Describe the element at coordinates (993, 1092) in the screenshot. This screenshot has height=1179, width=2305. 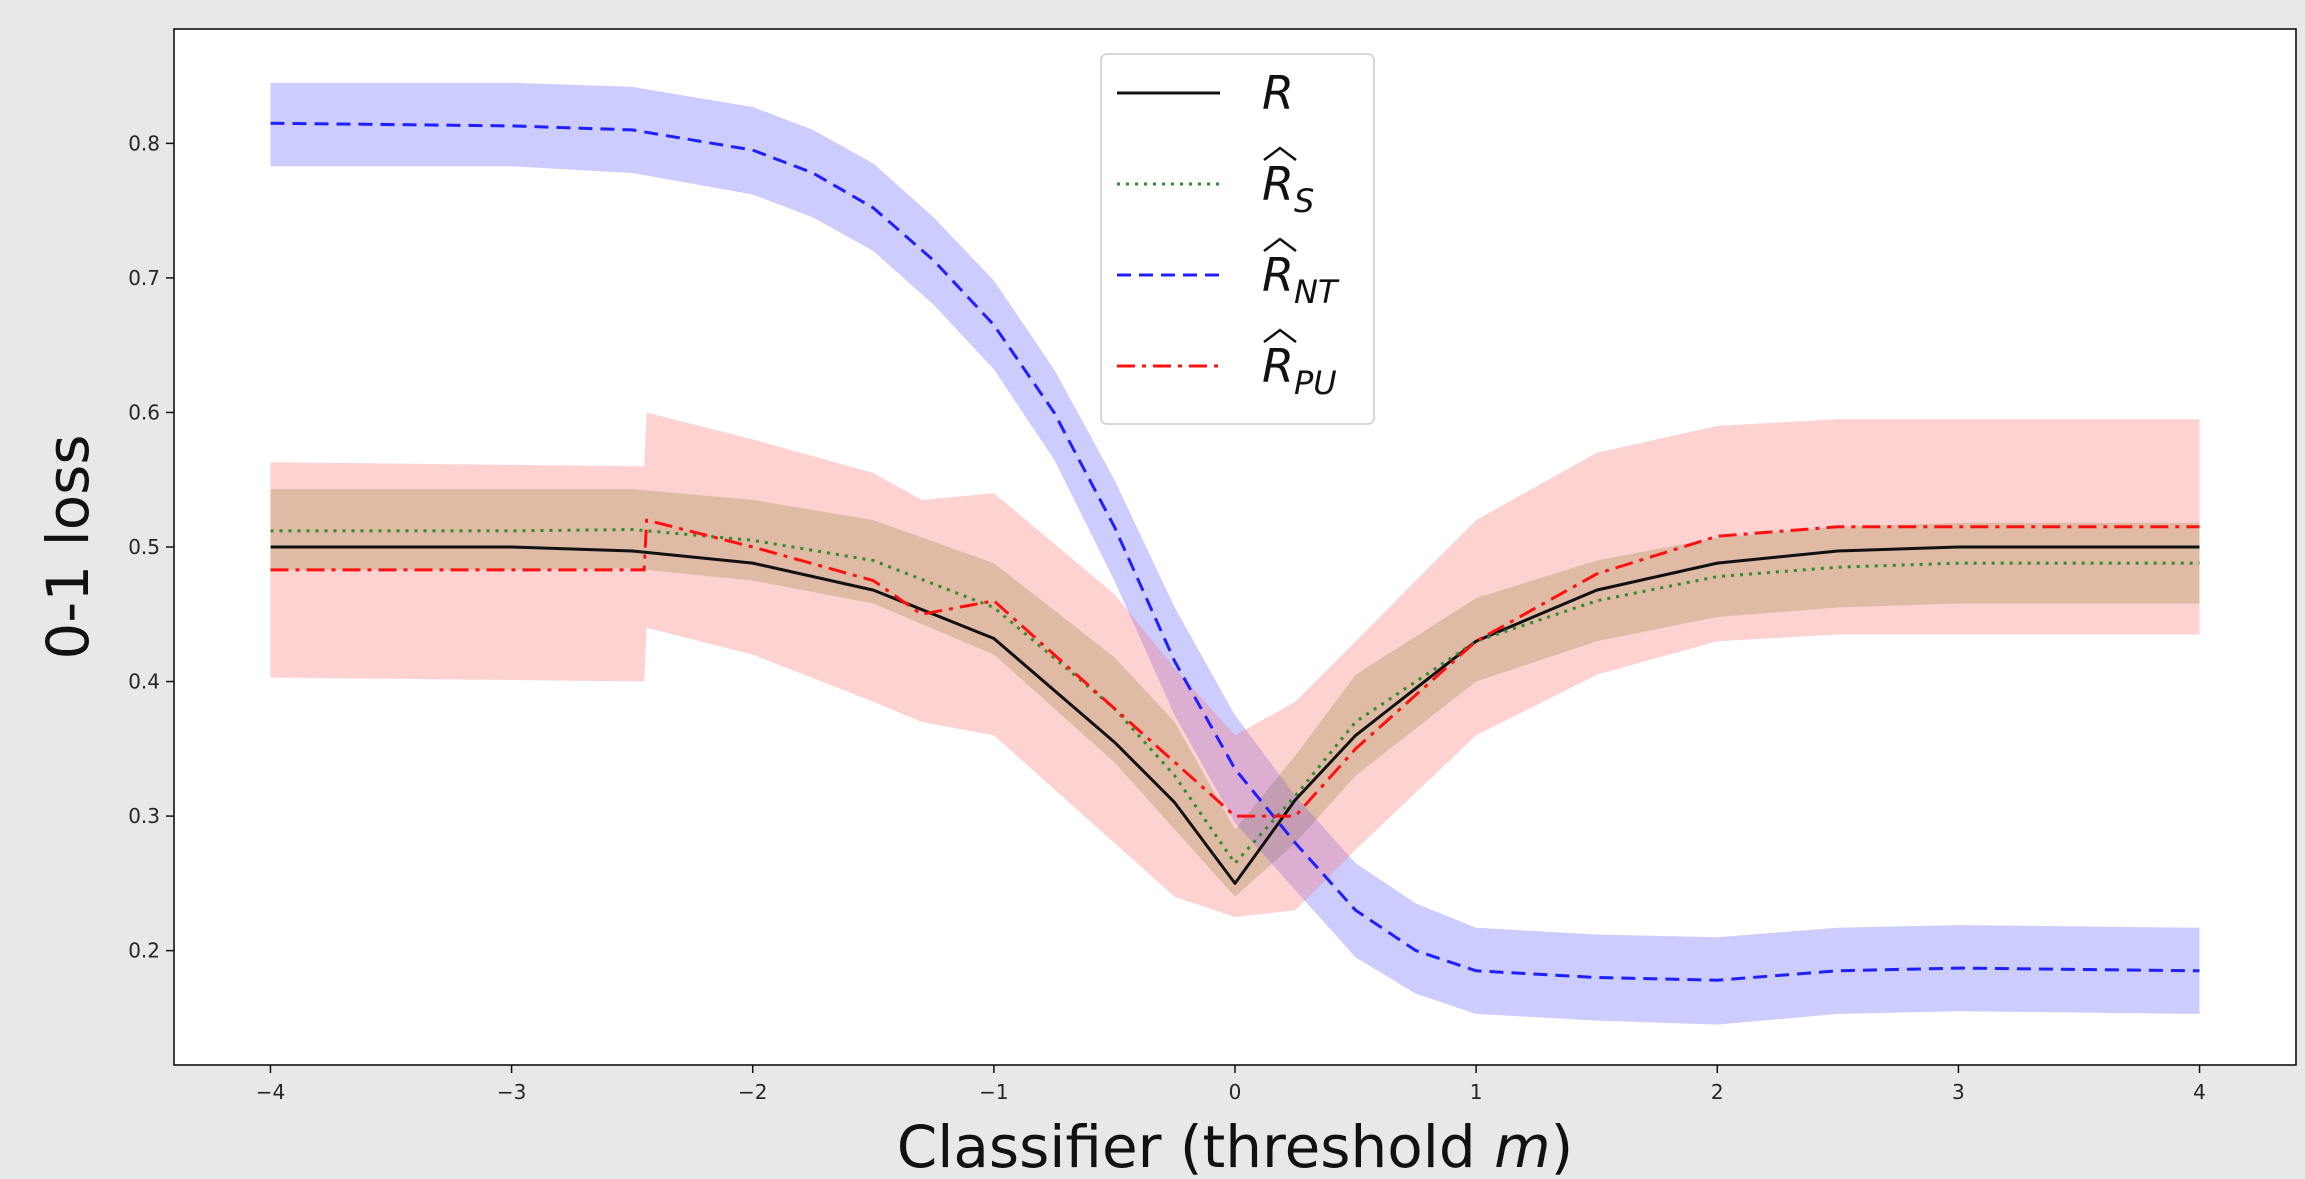
I see `x-tick-label: −1` at that location.